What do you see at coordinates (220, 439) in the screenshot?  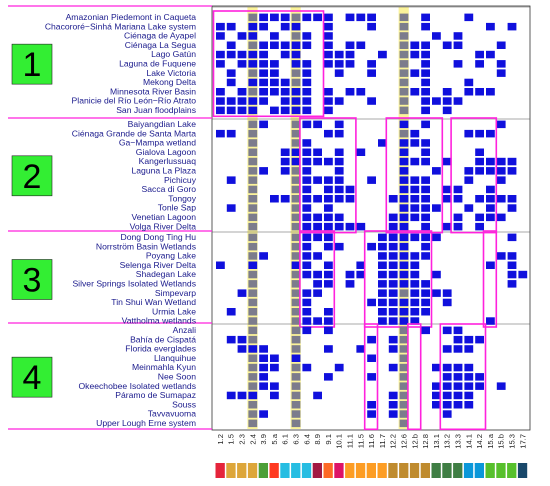 I see `column-label: 1.2` at bounding box center [220, 439].